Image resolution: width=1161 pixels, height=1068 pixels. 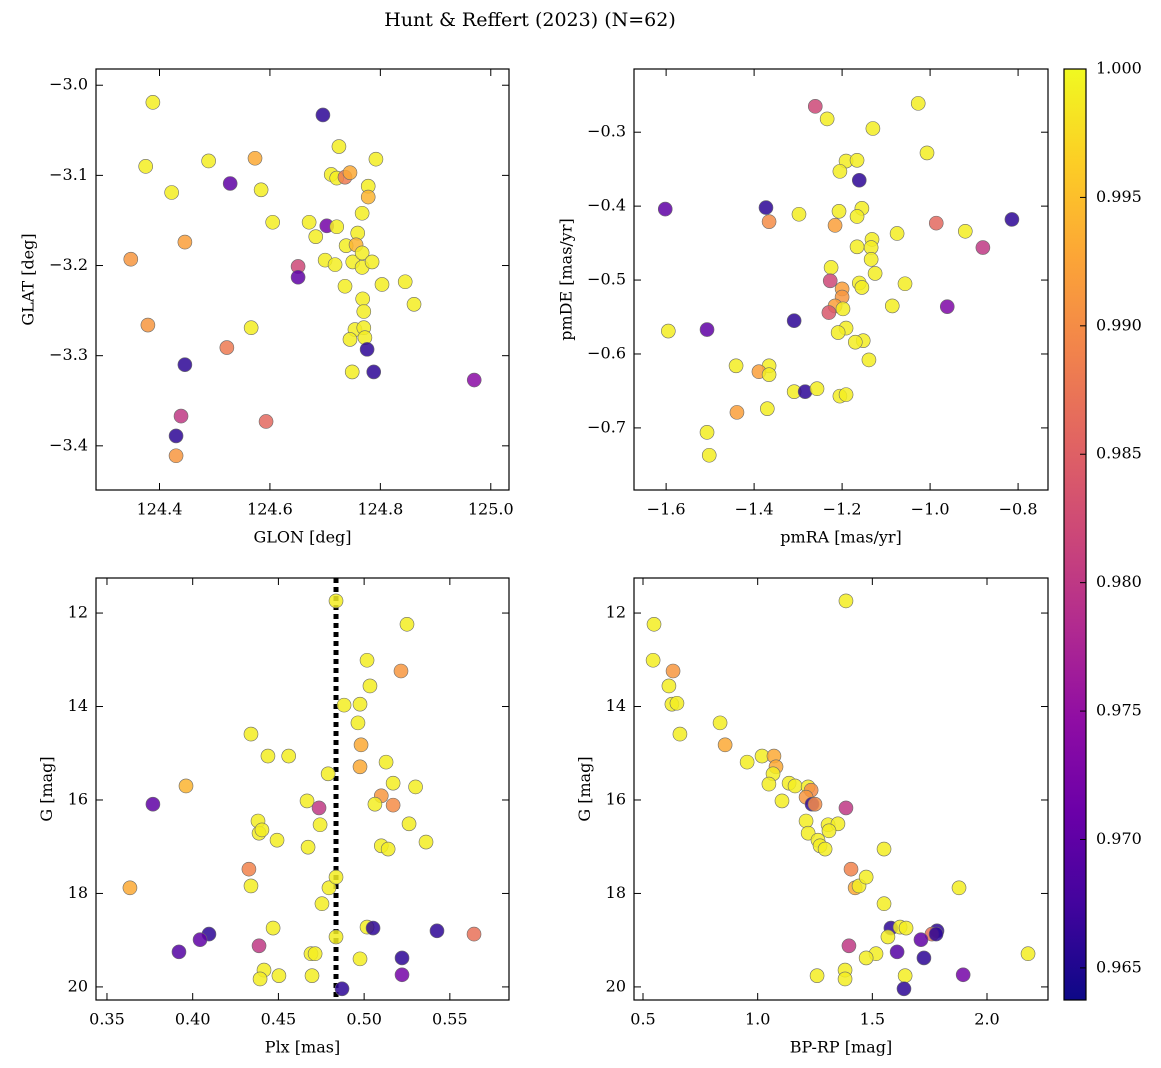 I want to click on colorbar-tick-label: 0.990, so click(x=1119, y=324).